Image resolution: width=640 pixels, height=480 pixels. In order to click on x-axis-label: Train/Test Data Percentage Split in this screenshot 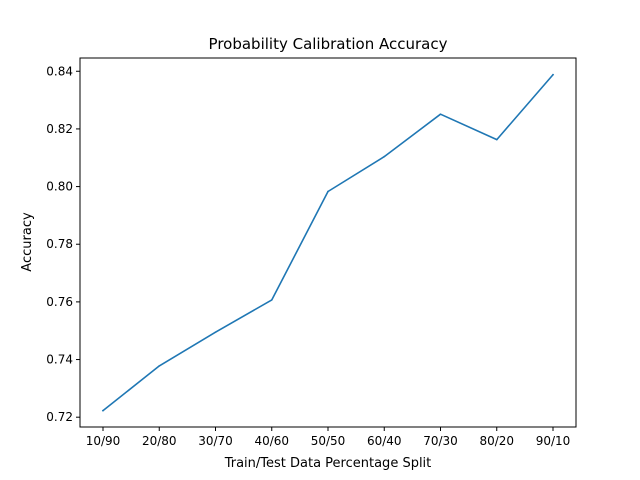, I will do `click(328, 463)`.